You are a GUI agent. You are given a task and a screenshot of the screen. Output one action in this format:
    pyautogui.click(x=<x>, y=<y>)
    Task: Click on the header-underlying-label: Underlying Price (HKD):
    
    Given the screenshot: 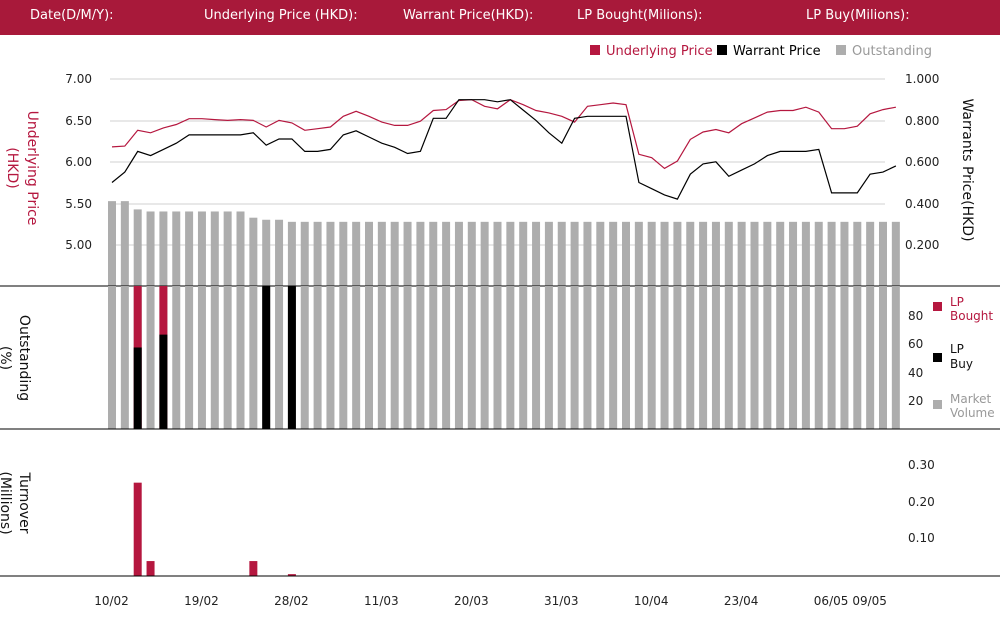 What is the action you would take?
    pyautogui.click(x=281, y=15)
    